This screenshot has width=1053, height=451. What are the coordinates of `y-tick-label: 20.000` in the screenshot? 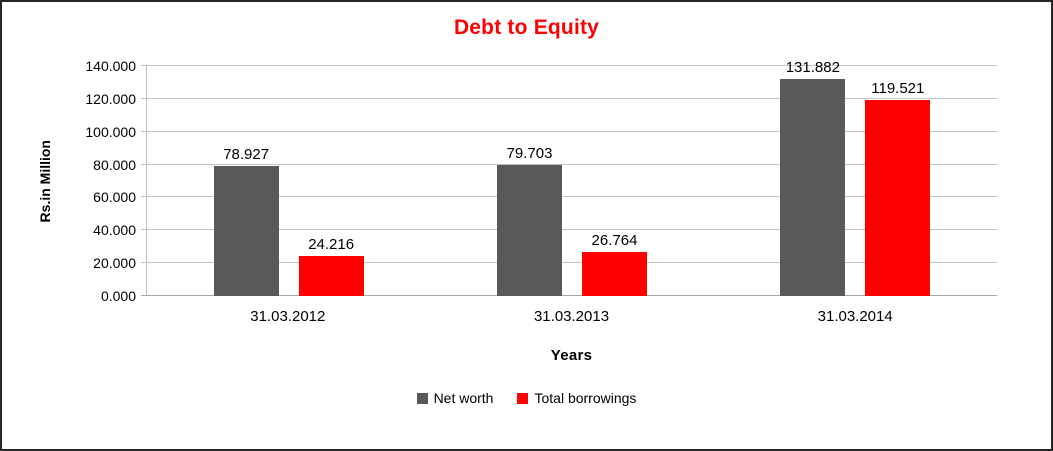 It's located at (114, 263).